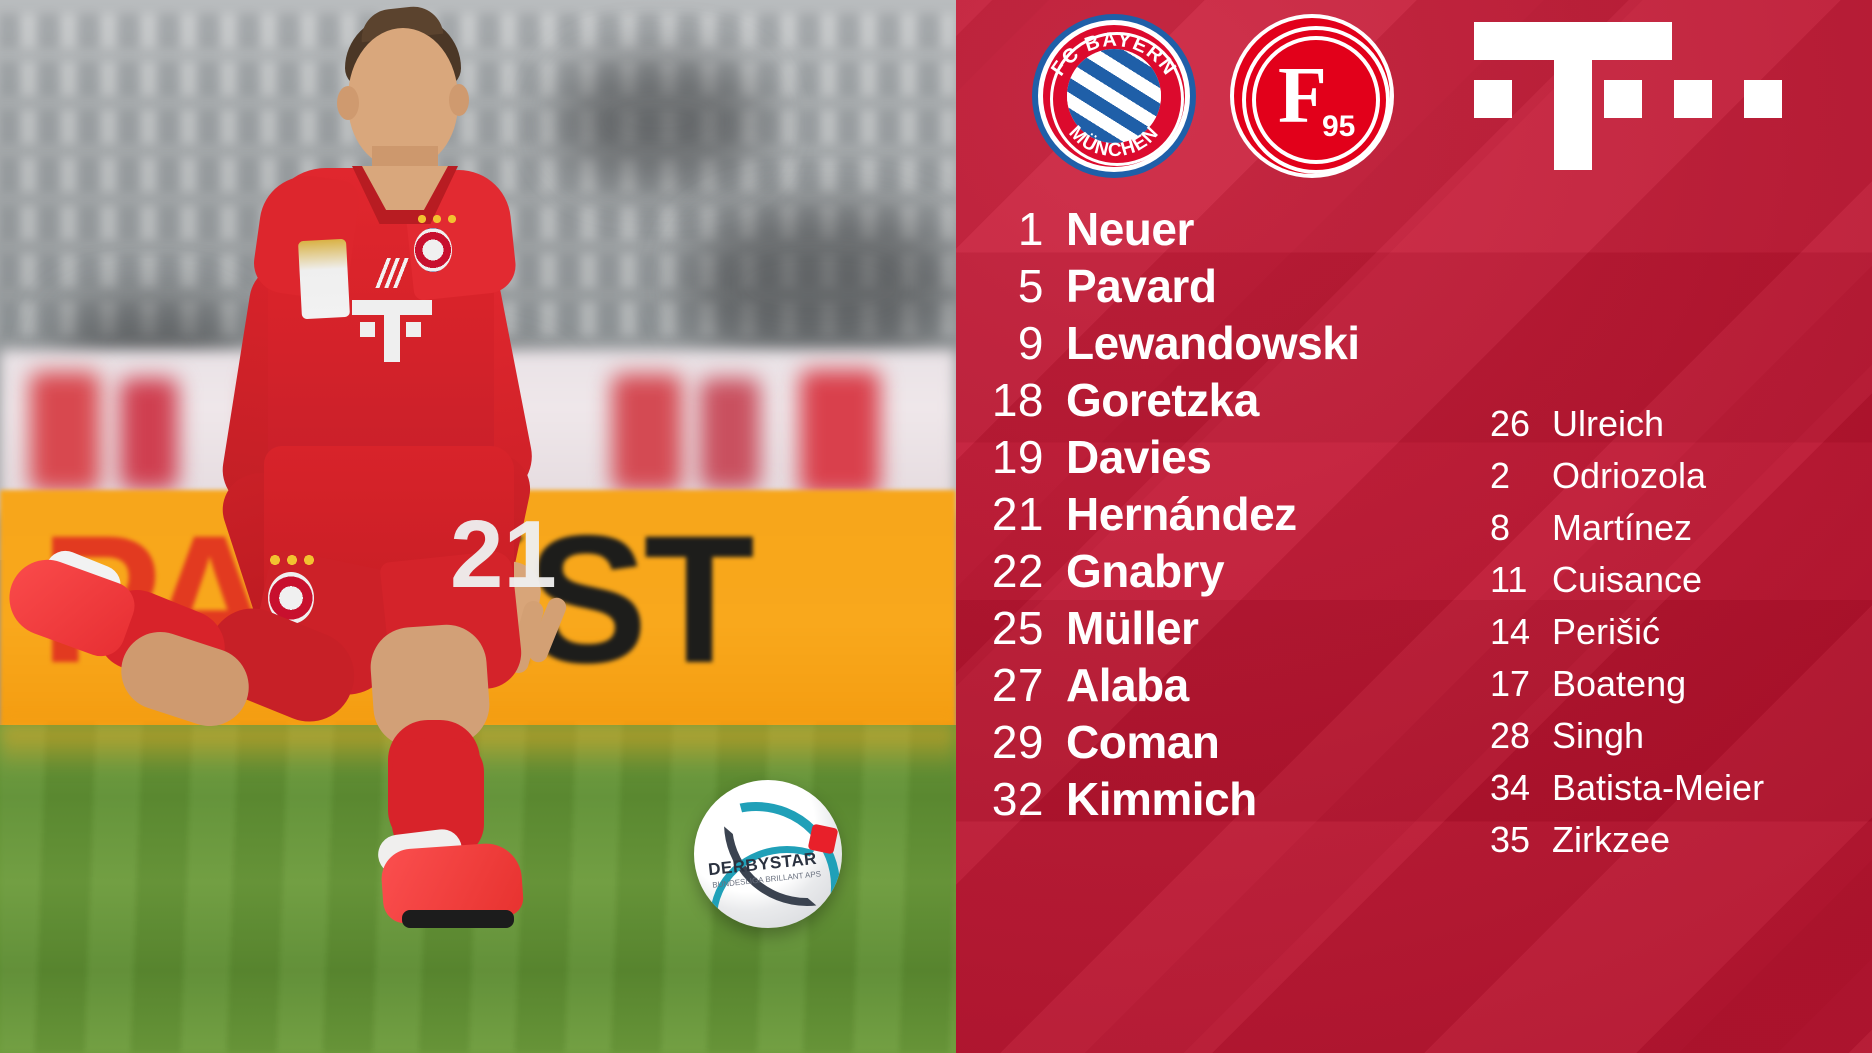  Describe the element at coordinates (1658, 787) in the screenshot. I see `player-name: Batista-Meier` at that location.